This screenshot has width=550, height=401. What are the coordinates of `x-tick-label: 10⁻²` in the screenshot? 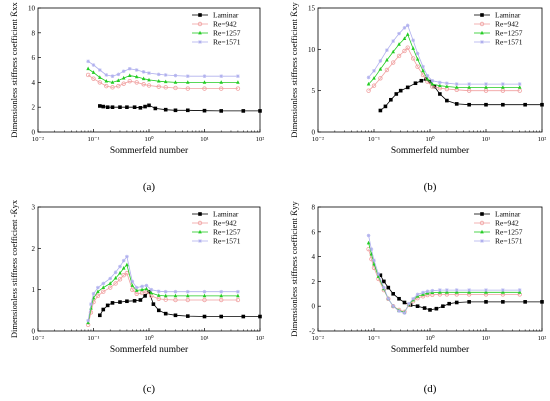 It's located at (38, 139).